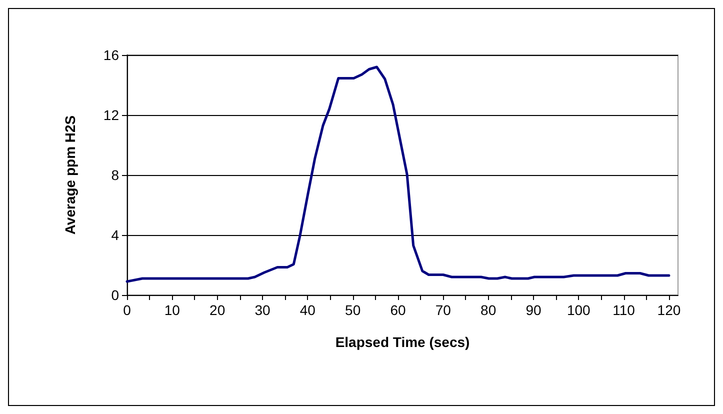 This screenshot has width=723, height=414. Describe the element at coordinates (115, 295) in the screenshot. I see `y-tick-label: 0` at that location.